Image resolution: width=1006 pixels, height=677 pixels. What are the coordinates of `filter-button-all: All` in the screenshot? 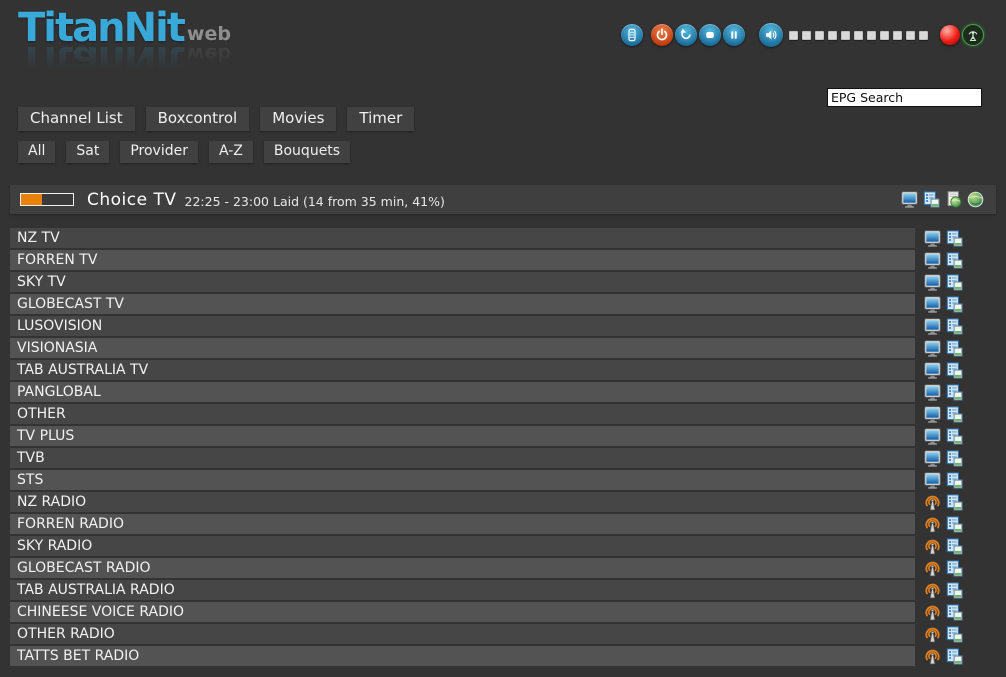 It's located at (37, 152).